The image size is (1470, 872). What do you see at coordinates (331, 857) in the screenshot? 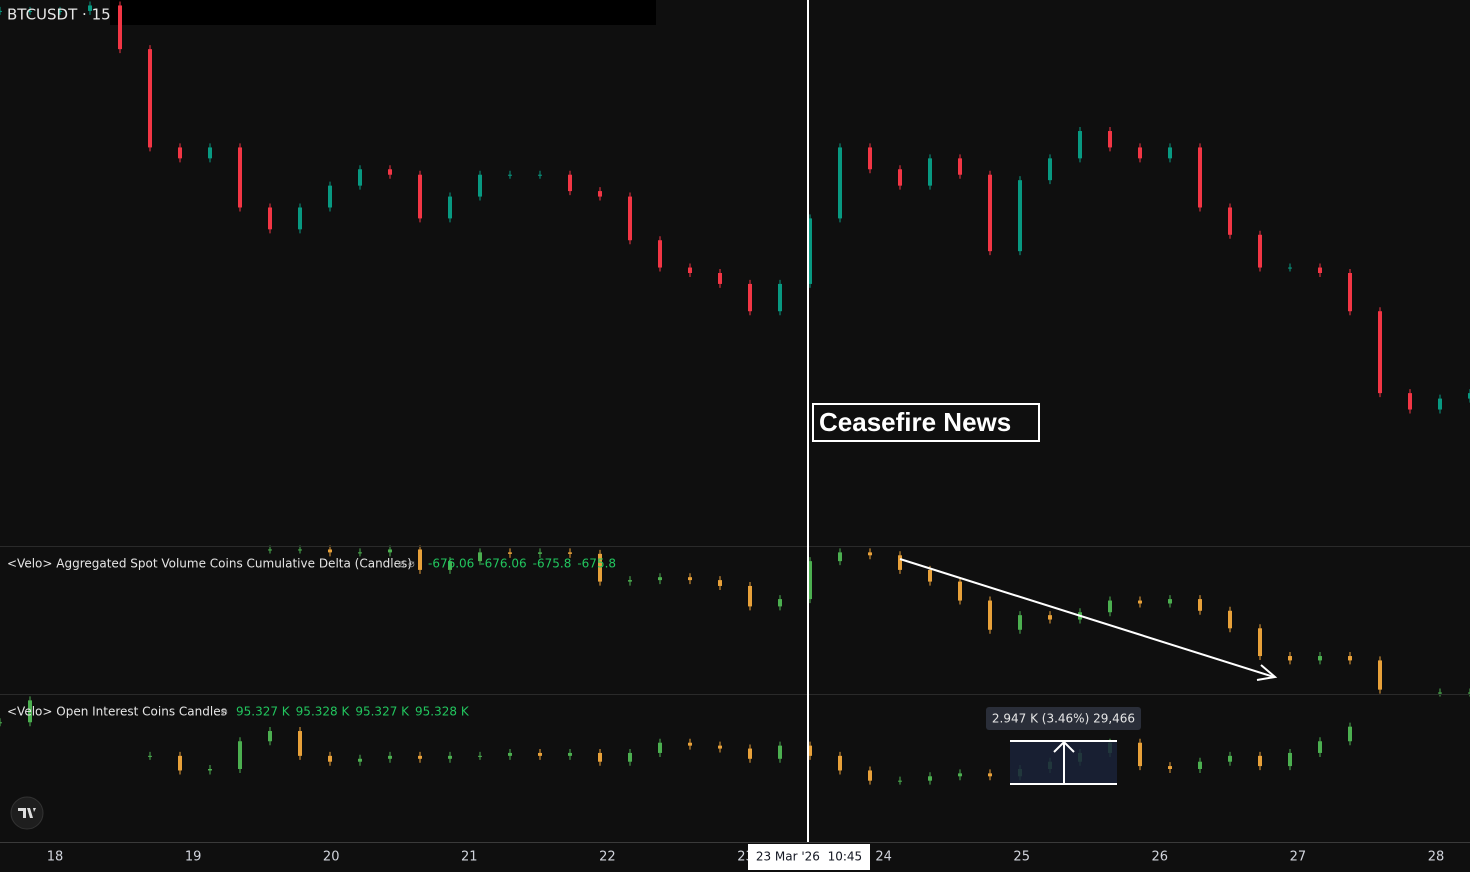
I see `x-tick-label: 20` at bounding box center [331, 857].